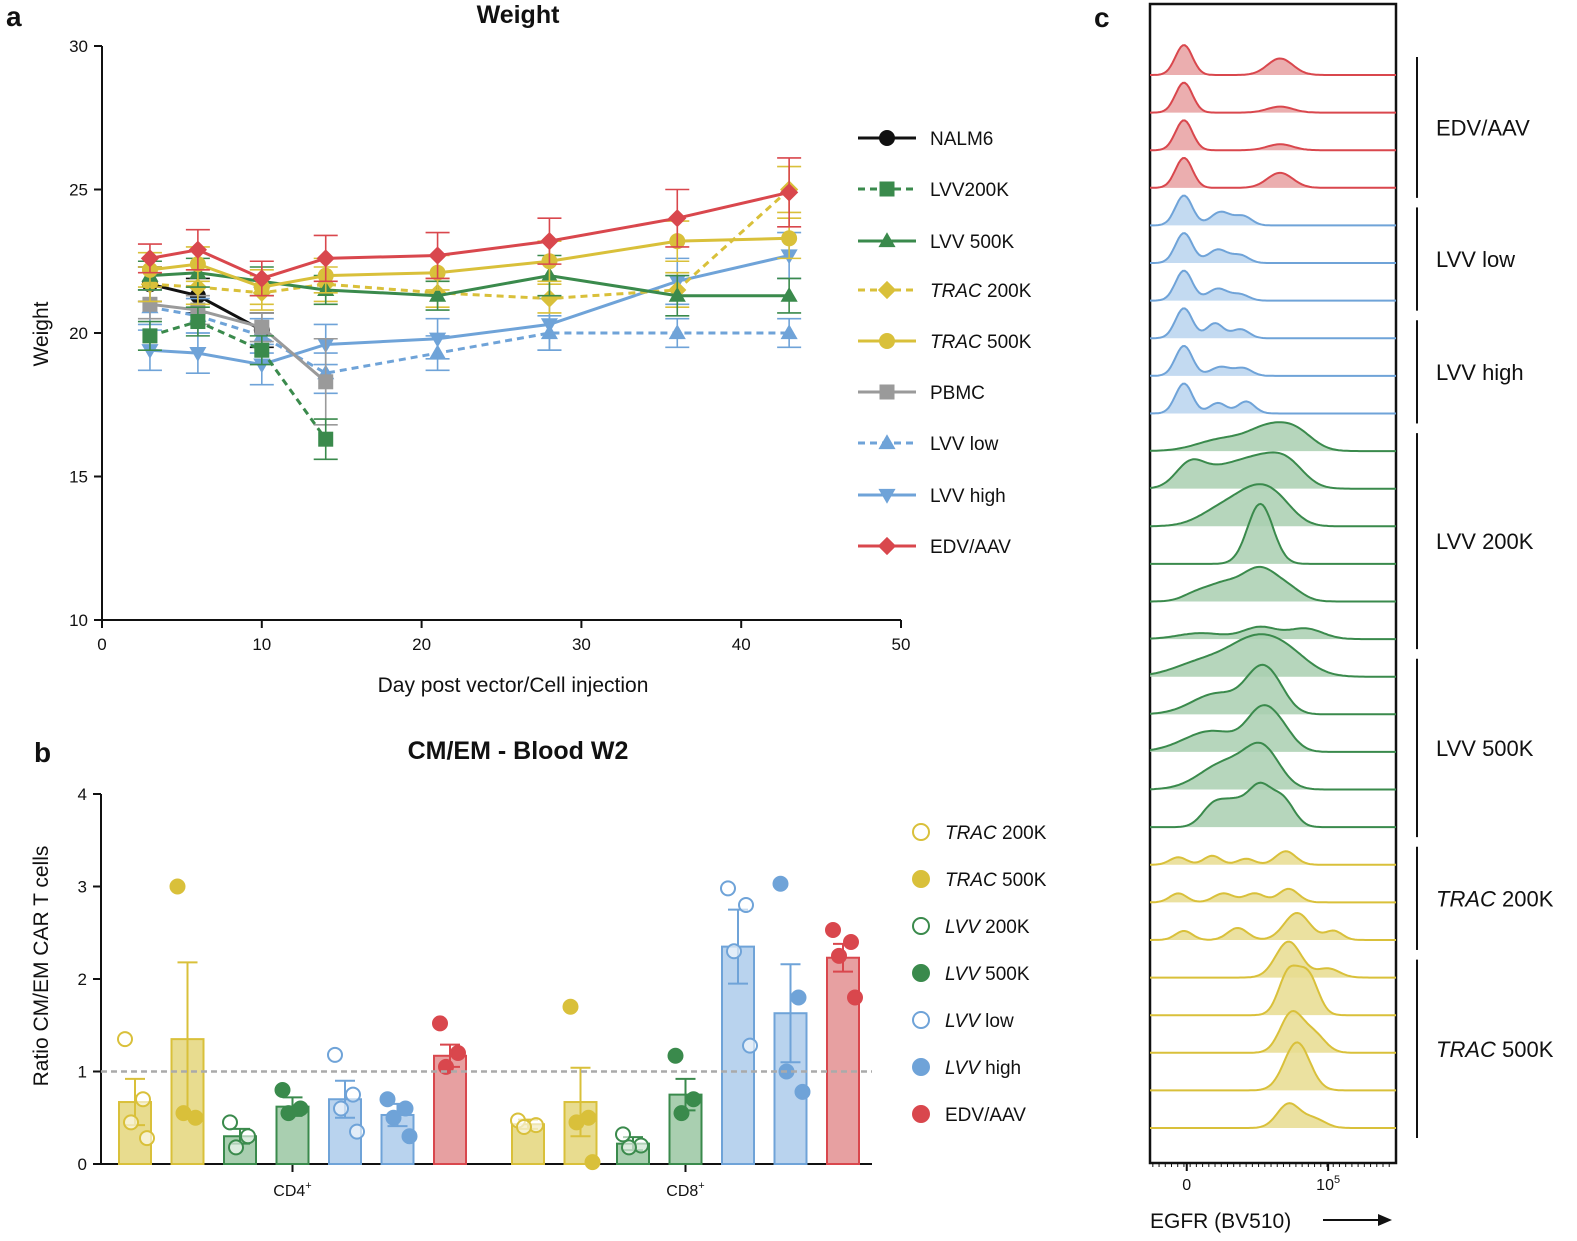  I want to click on legend-label-text: EDV/AAV, so click(985, 1115).